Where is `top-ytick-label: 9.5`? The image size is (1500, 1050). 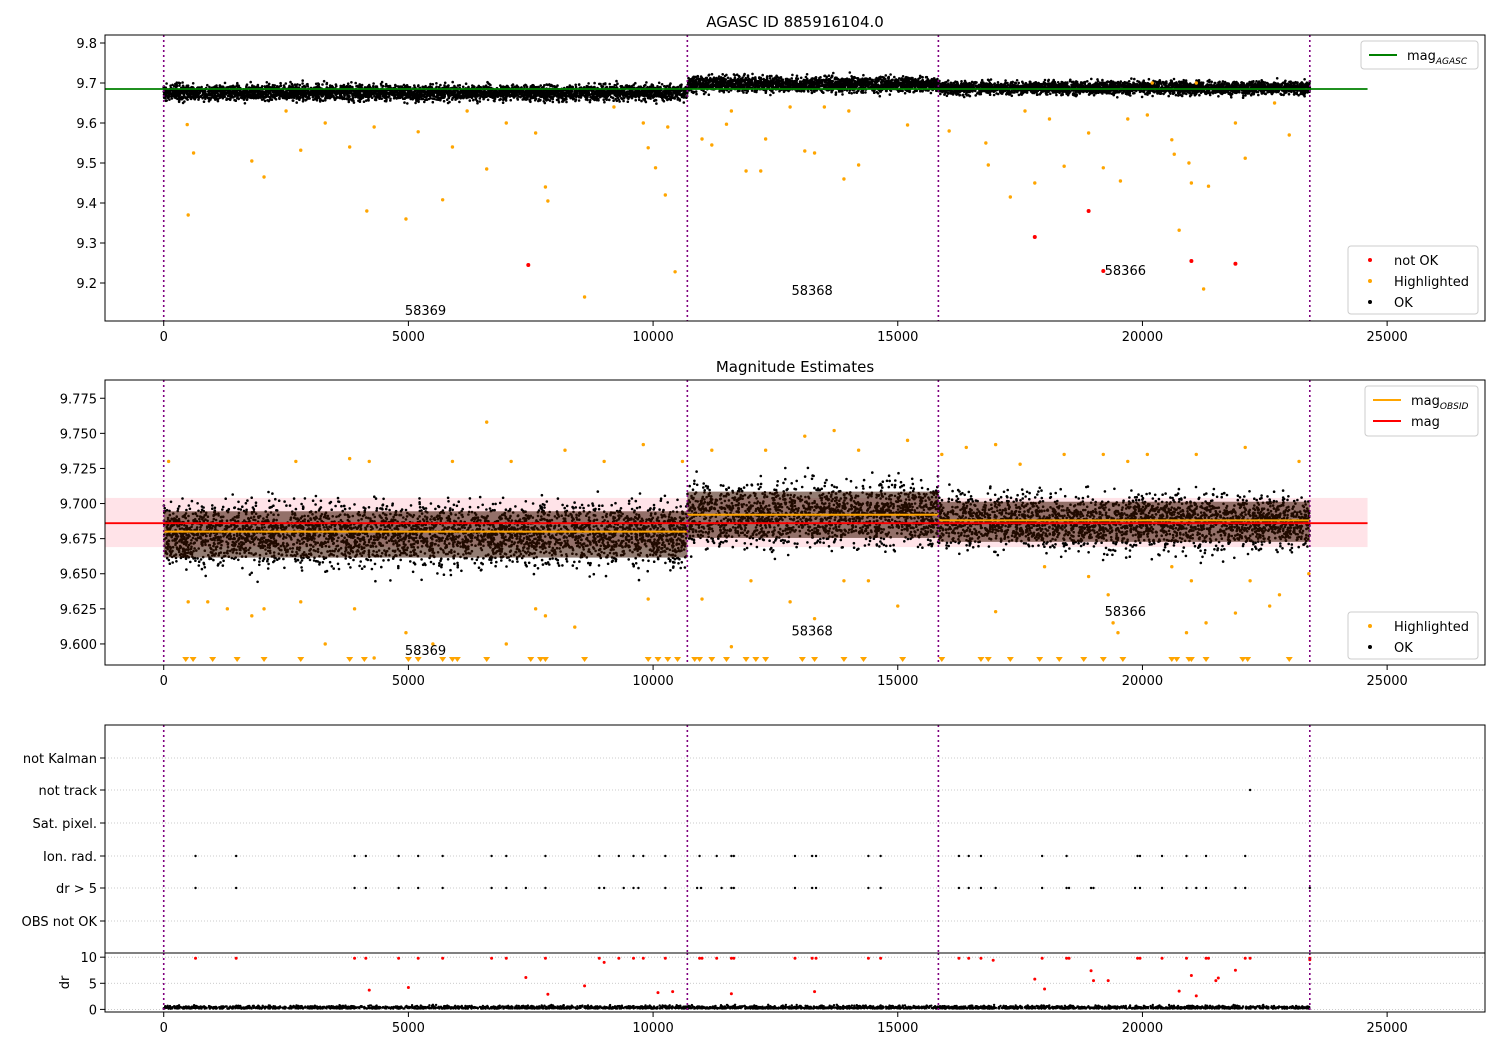 top-ytick-label: 9.5 is located at coordinates (86, 164).